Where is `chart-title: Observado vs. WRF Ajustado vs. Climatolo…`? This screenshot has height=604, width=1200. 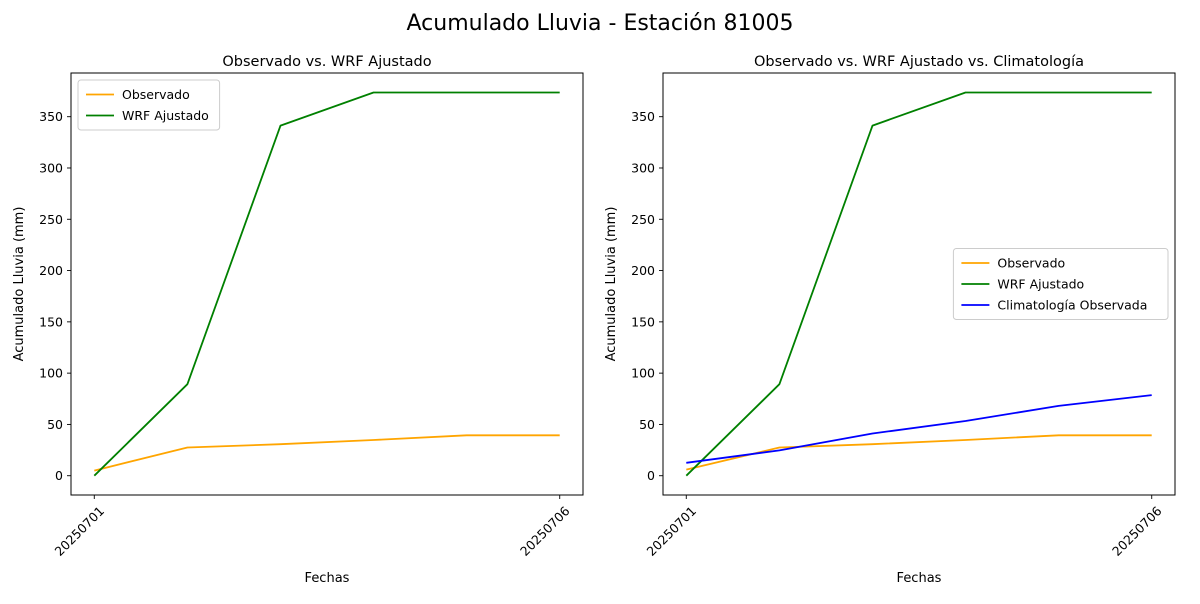 chart-title: Observado vs. WRF Ajustado vs. Climatolo… is located at coordinates (919, 62).